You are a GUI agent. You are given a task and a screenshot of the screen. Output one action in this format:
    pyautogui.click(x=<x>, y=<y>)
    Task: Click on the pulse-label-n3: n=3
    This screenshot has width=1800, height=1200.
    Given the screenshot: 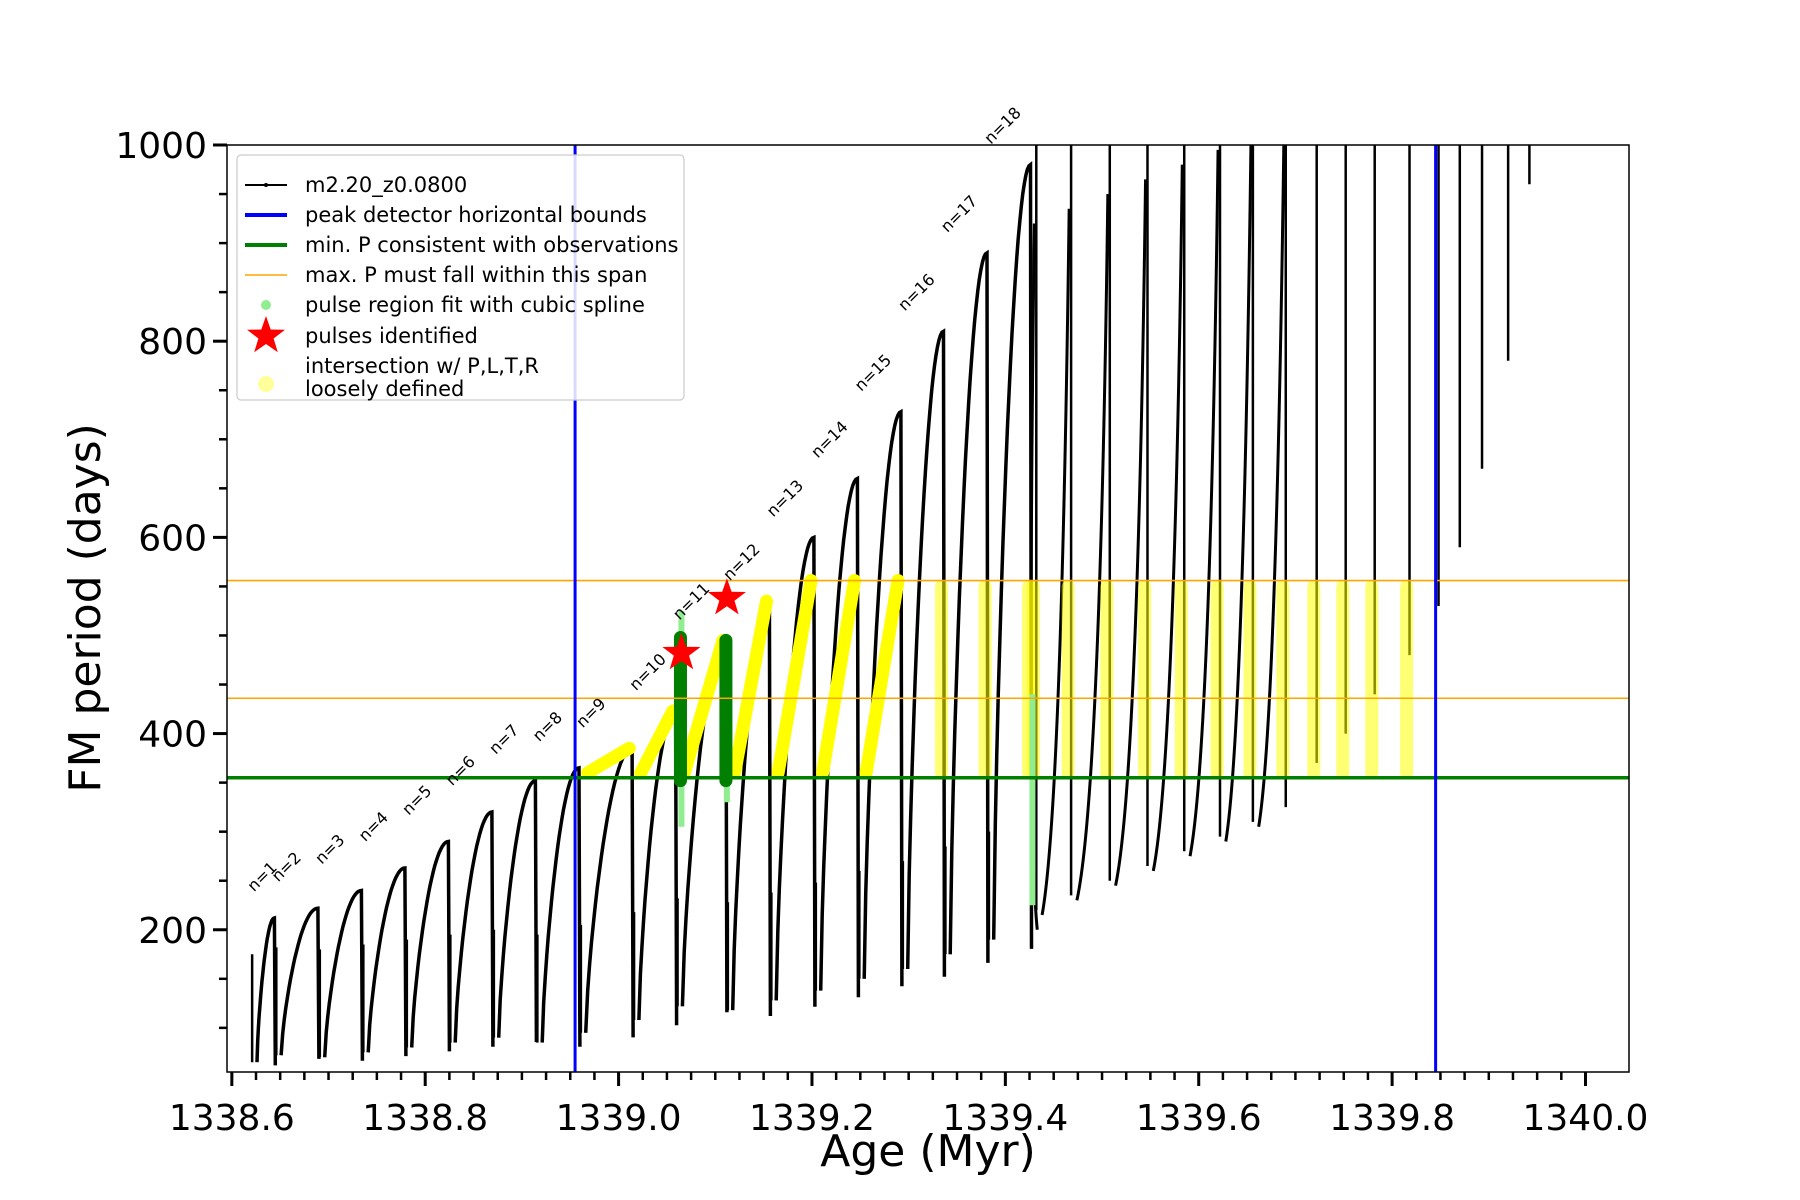 What is the action you would take?
    pyautogui.click(x=329, y=848)
    